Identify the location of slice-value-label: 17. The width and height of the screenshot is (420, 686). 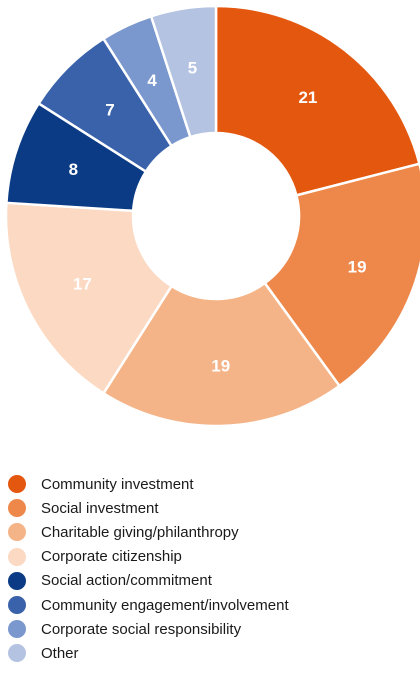
(82, 284).